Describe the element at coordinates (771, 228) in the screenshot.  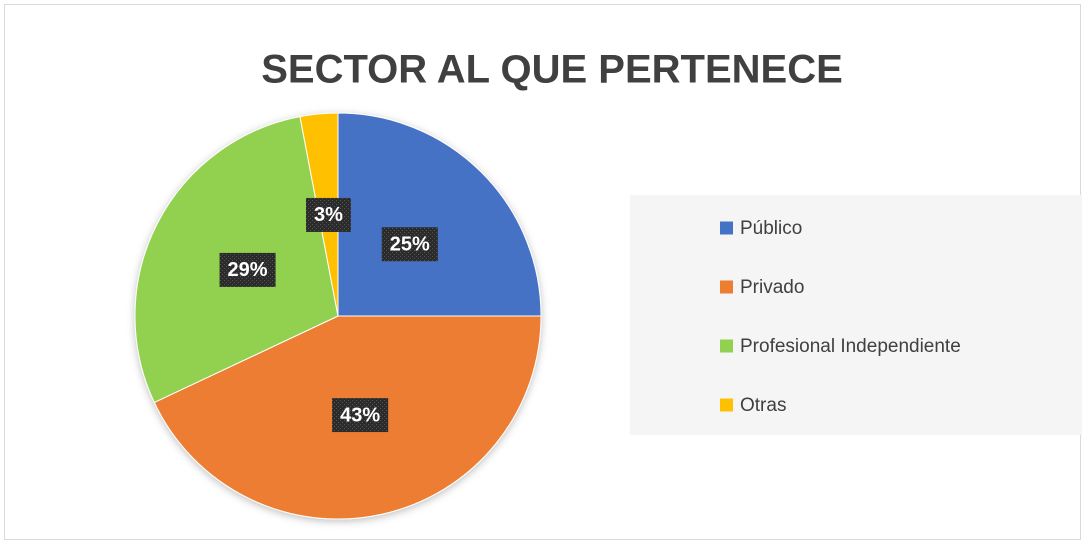
I see `legend-label: Público` at that location.